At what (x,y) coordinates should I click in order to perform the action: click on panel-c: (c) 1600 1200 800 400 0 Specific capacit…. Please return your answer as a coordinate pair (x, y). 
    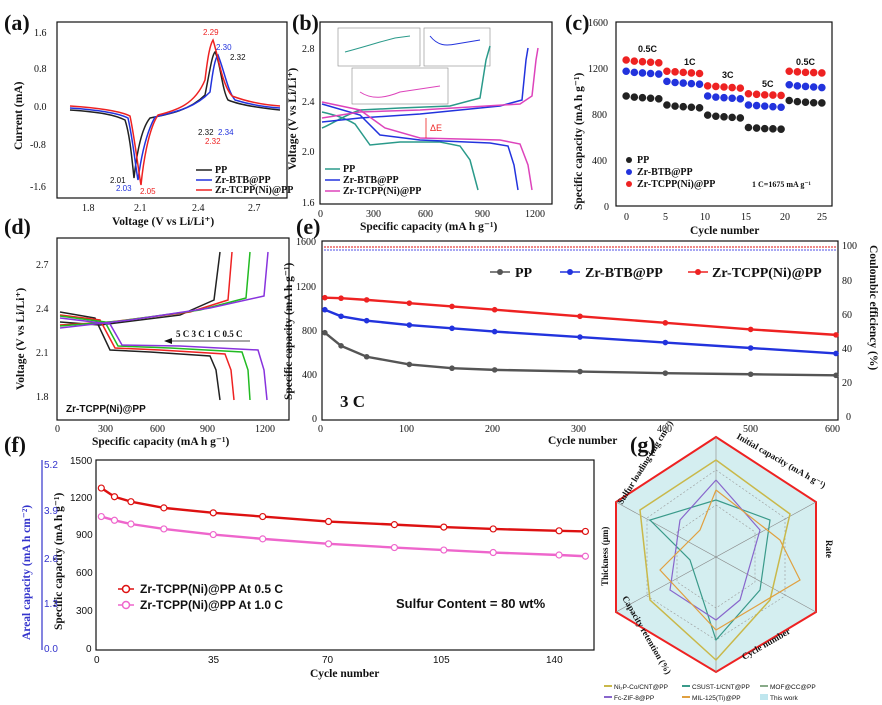
    Looking at the image, I should click on (699, 123).